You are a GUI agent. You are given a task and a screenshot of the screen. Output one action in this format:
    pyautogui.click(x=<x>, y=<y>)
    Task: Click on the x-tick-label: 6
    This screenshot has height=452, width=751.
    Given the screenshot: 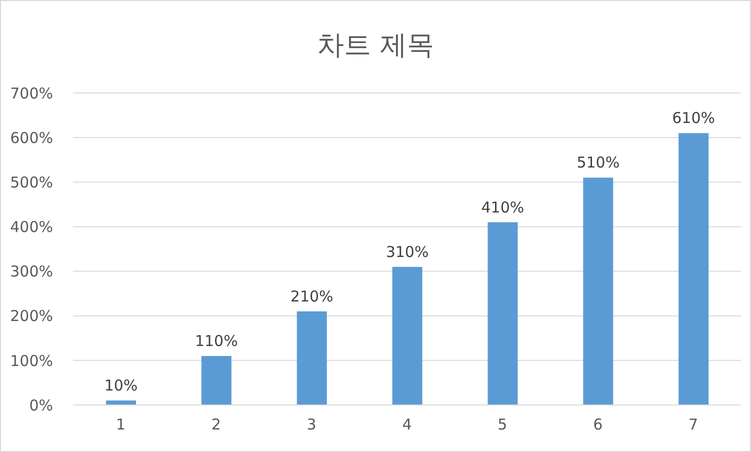 What is the action you would take?
    pyautogui.click(x=598, y=425)
    